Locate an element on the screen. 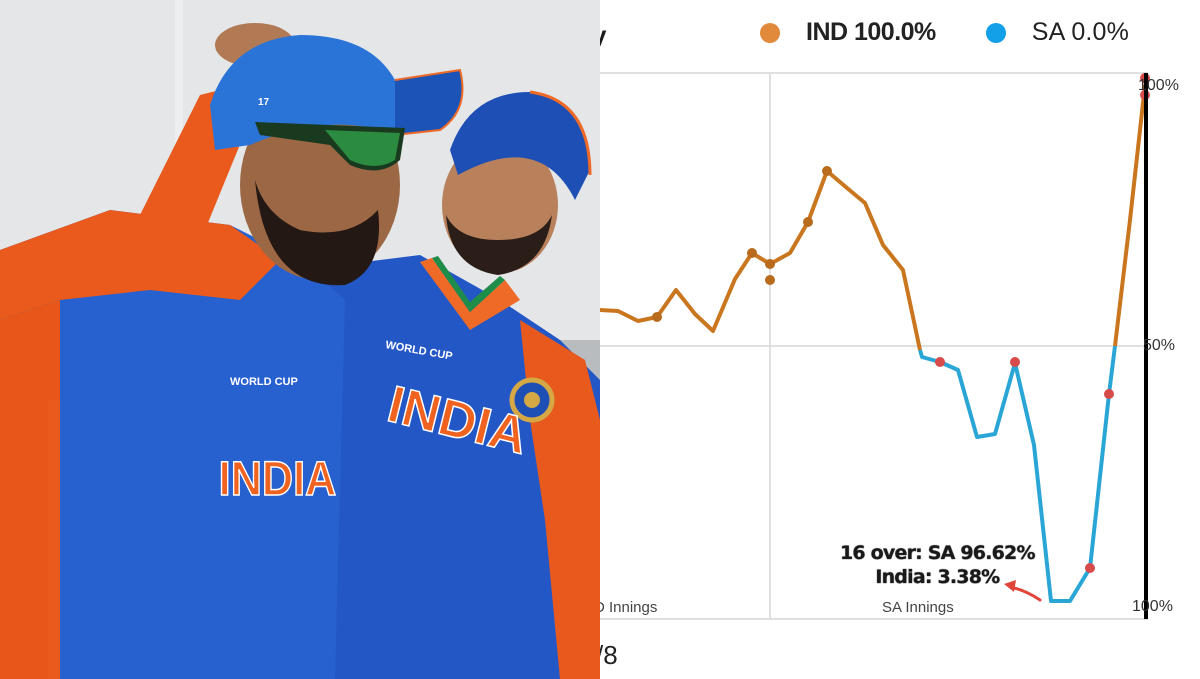 Image resolution: width=1200 pixels, height=679 pixels. jersey-text-left: INDIA is located at coordinates (278, 479).